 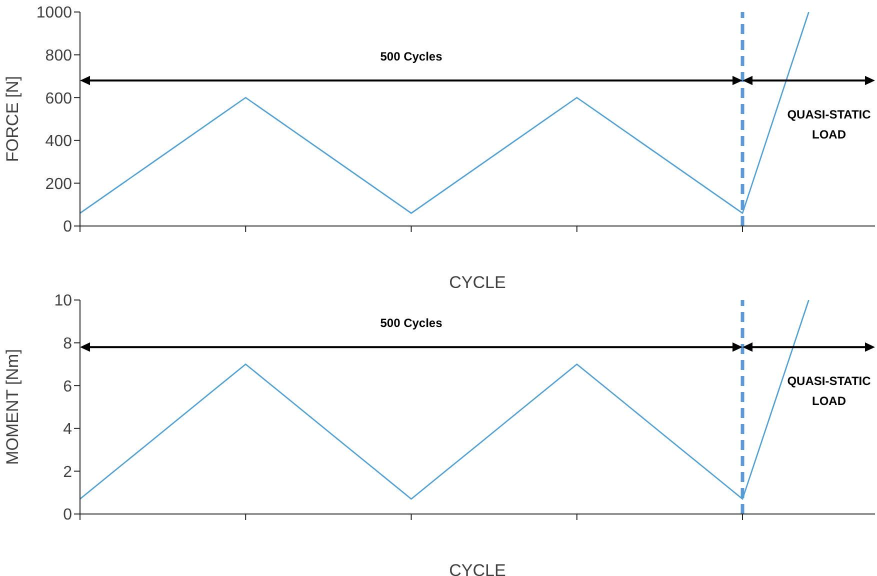 I want to click on y-tick-label: 600, so click(x=58, y=99).